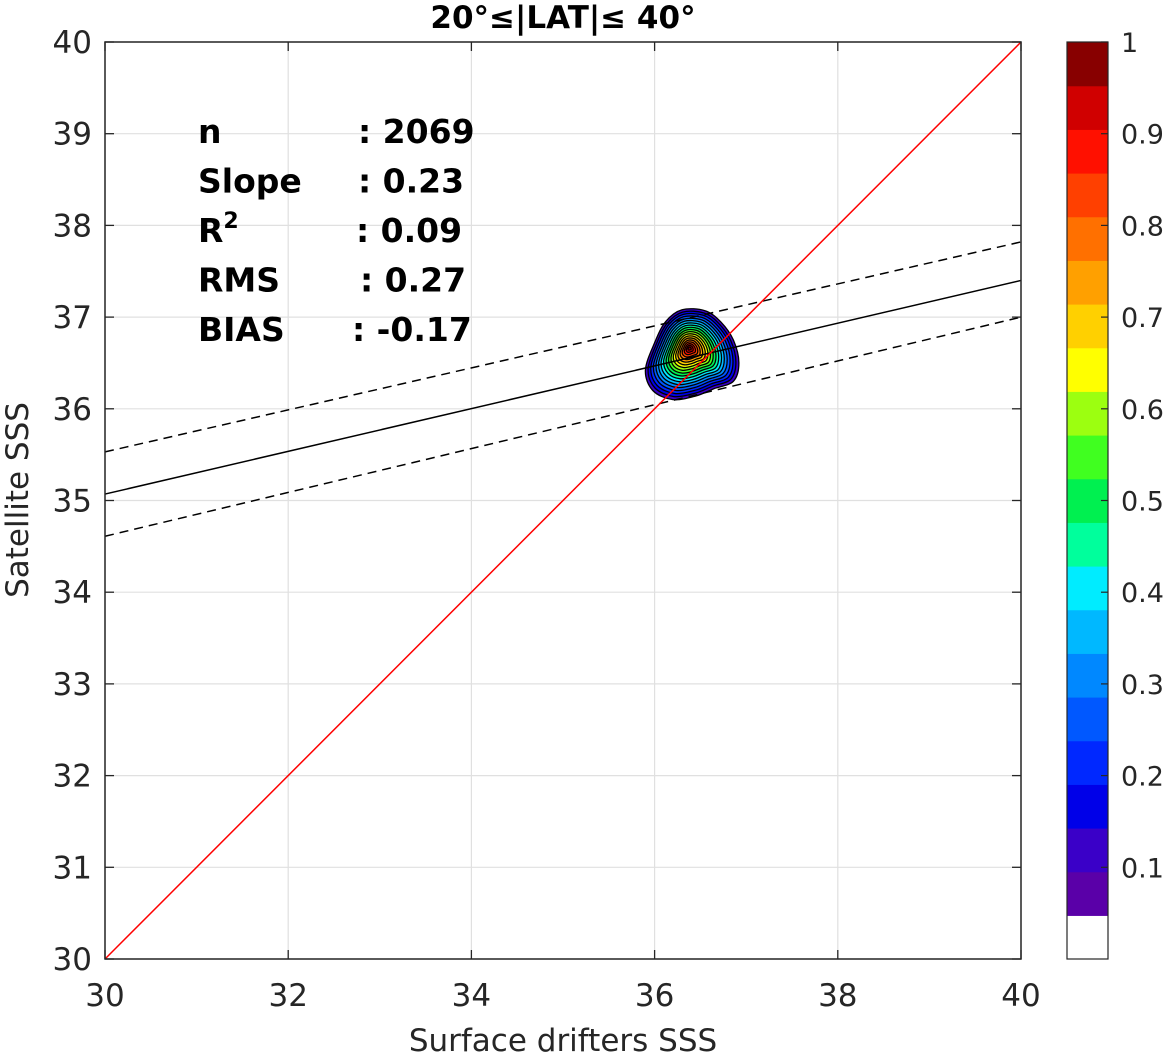 This screenshot has height=1055, width=1172. What do you see at coordinates (72, 502) in the screenshot?
I see `y-tick-label: 35` at bounding box center [72, 502].